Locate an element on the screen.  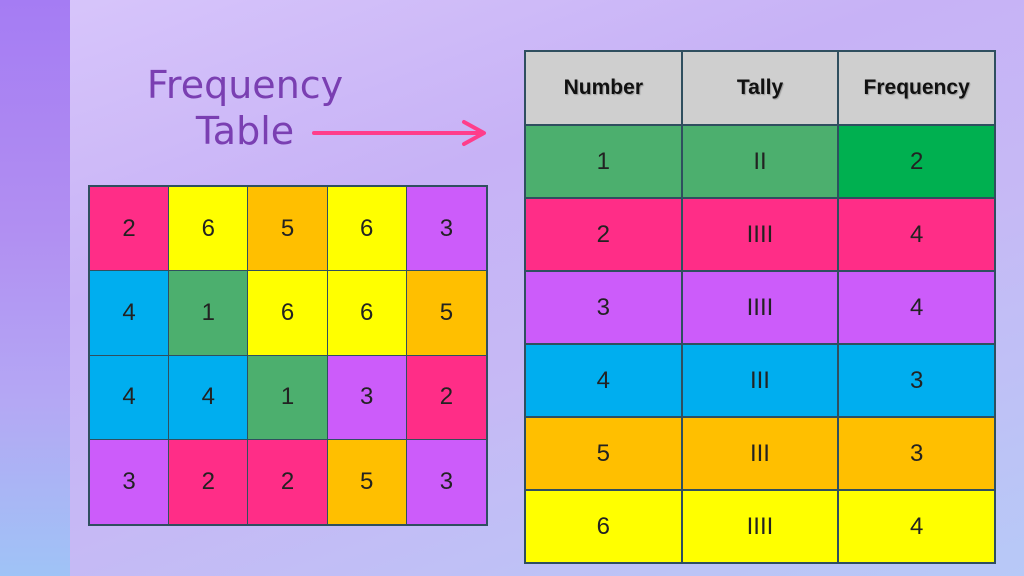
page-title: Frequency Table is located at coordinates (245, 108).